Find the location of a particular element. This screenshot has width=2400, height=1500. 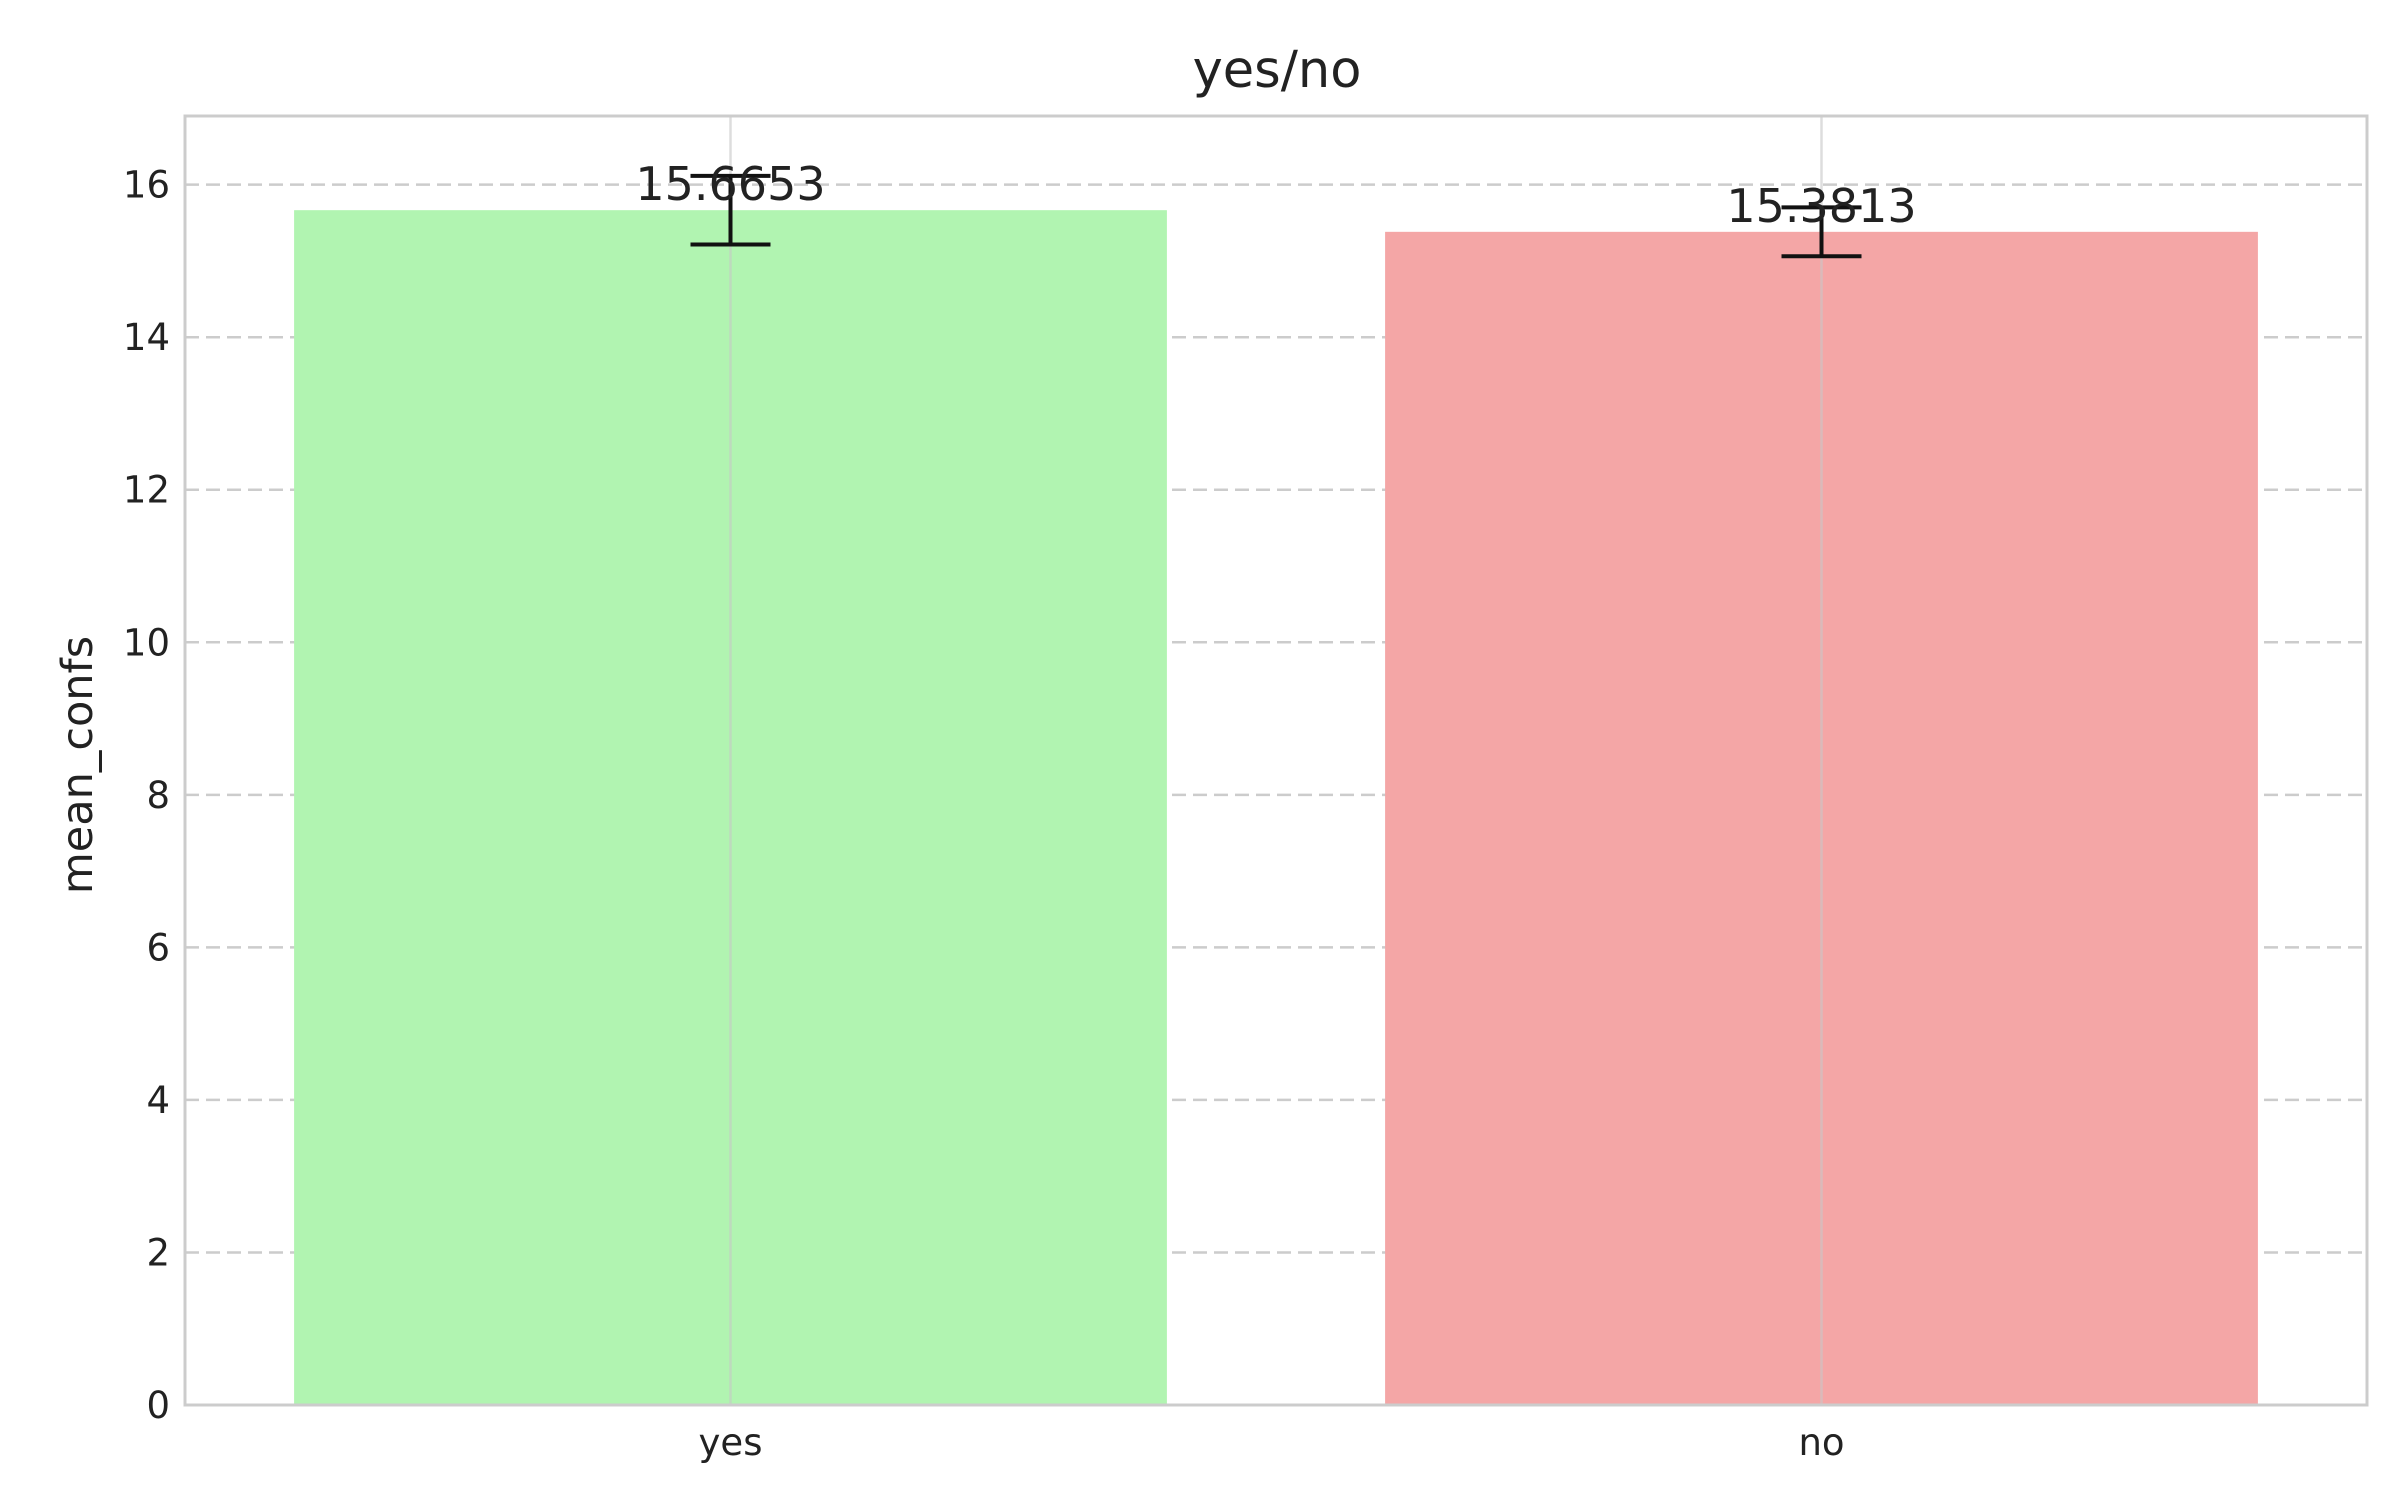

y-tick-label: 12 is located at coordinates (146, 490).